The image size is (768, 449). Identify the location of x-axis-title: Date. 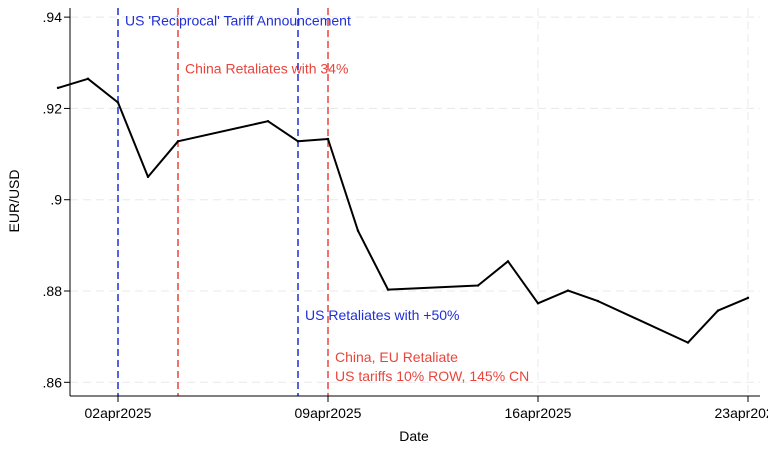
(414, 436).